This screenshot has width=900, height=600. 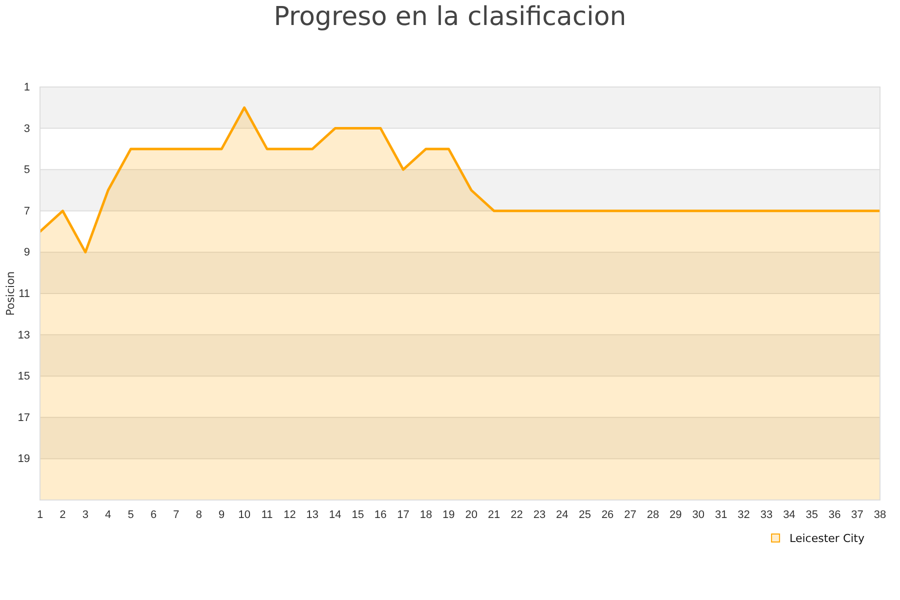 I want to click on x-tick-label: 33, so click(x=766, y=514).